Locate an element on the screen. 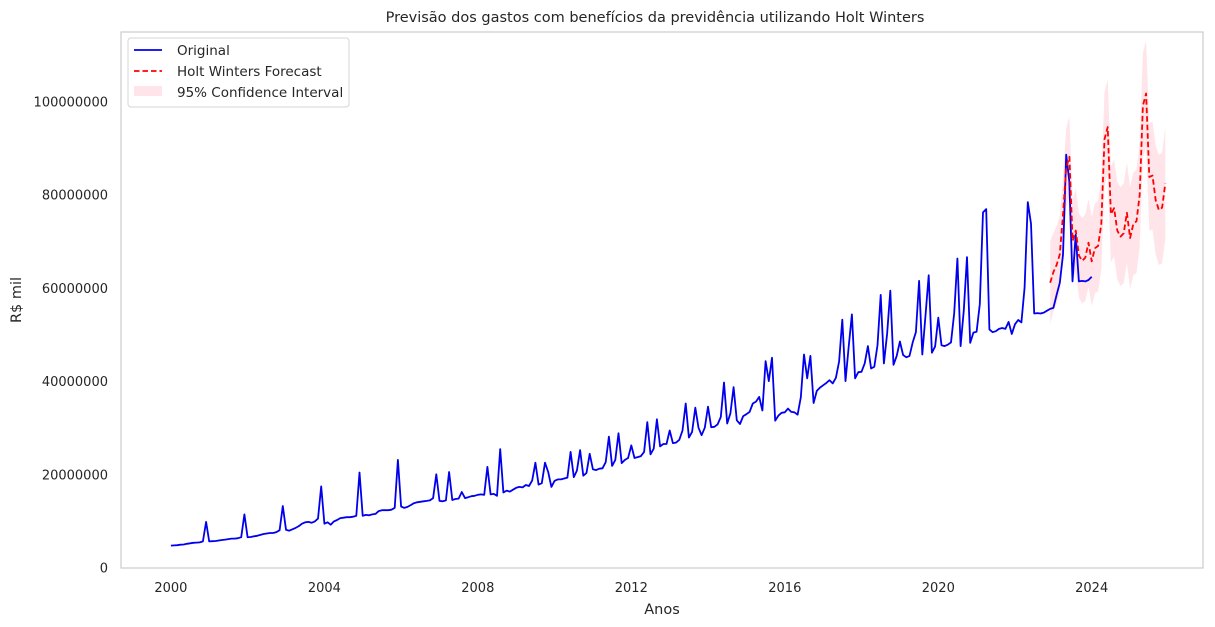 This screenshot has width=1215, height=627. confidence-band is located at coordinates (1108, 182).